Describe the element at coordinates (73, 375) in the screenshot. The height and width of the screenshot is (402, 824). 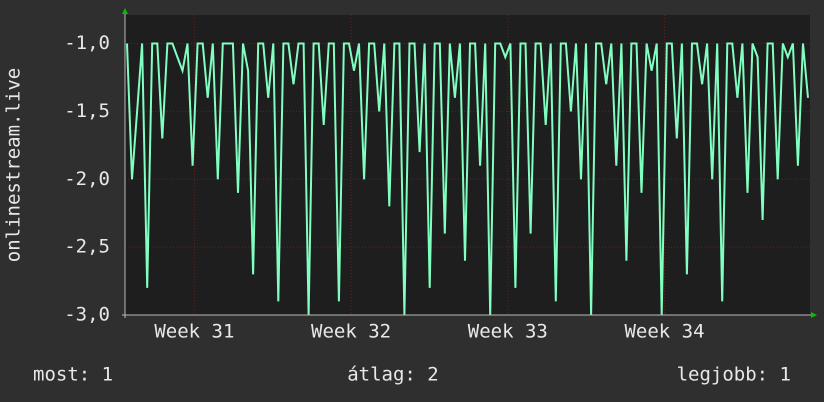
I see `footer-current: most: 1` at that location.